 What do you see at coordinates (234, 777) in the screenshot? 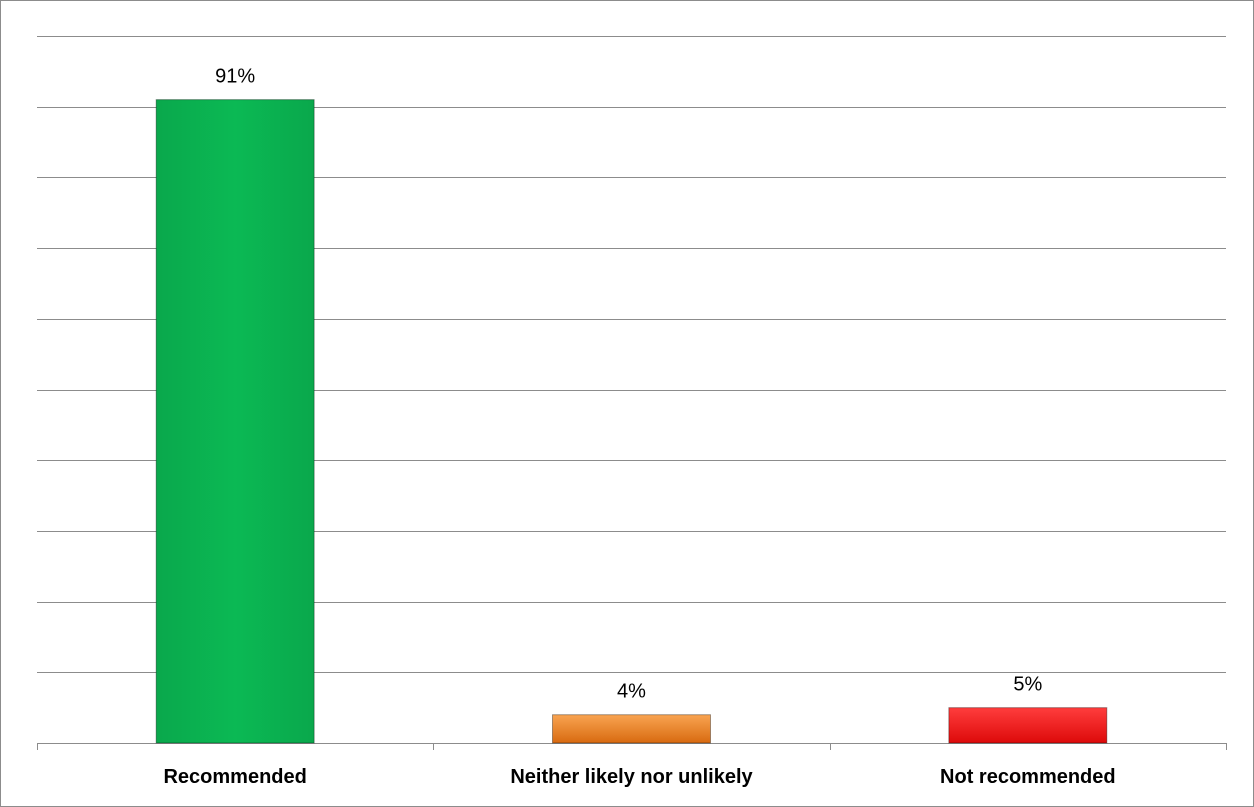
I see `category-label: Recommended` at bounding box center [234, 777].